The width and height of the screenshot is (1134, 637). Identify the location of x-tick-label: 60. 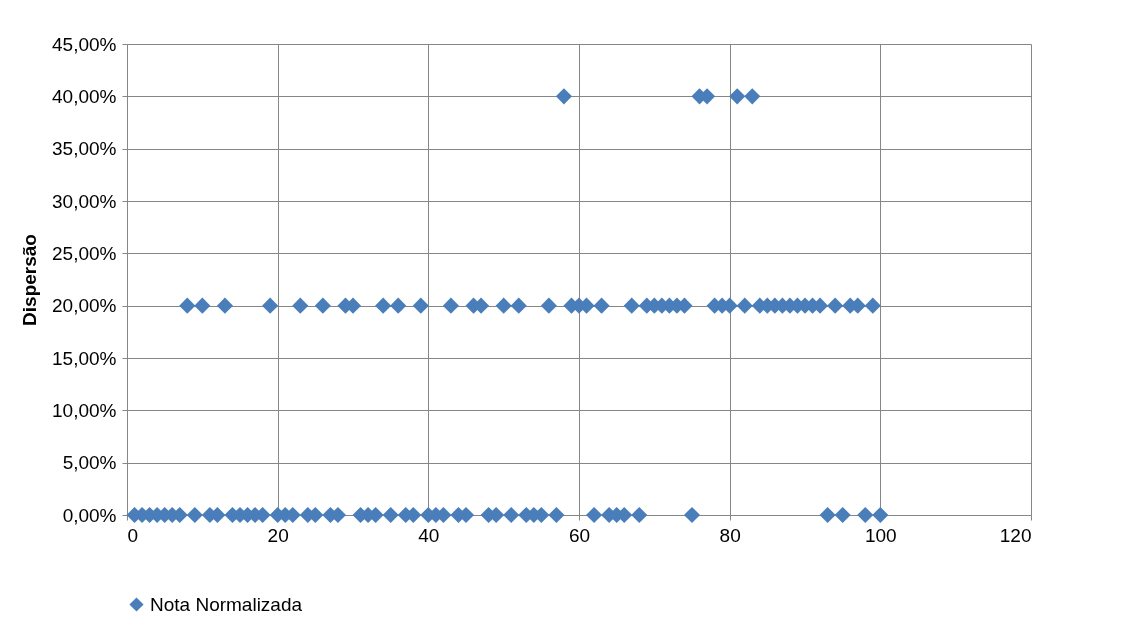
(579, 535).